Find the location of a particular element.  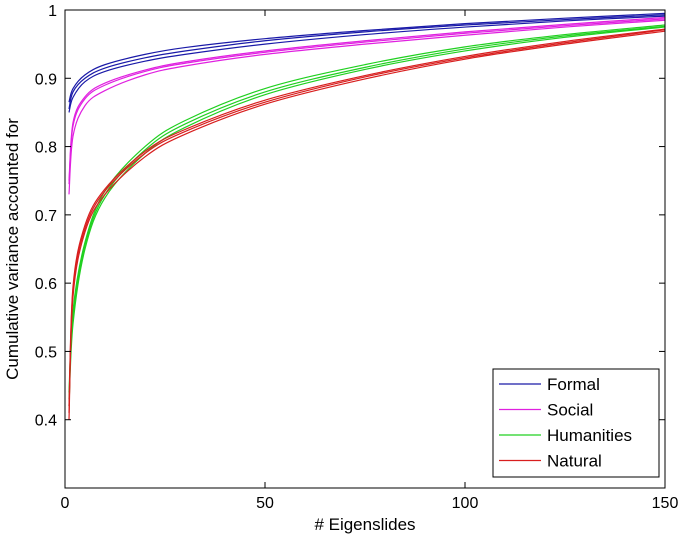

y-tick-label: 0.7 is located at coordinates (46, 216).